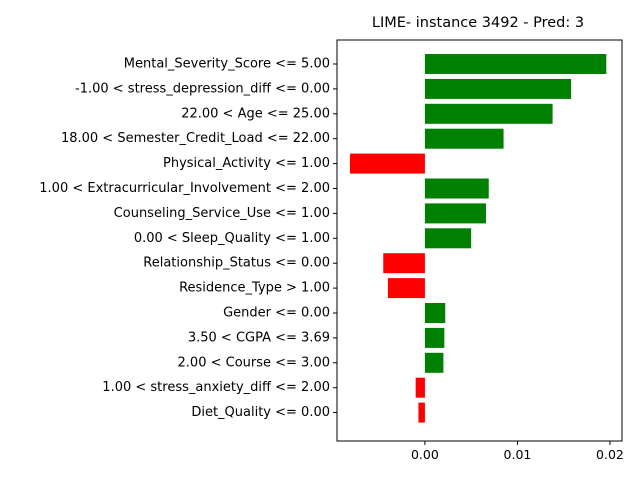 The image size is (640, 480). What do you see at coordinates (195, 138) in the screenshot?
I see `y-label-3: 18.00 < Semester_Credit_Load <= 22.00` at bounding box center [195, 138].